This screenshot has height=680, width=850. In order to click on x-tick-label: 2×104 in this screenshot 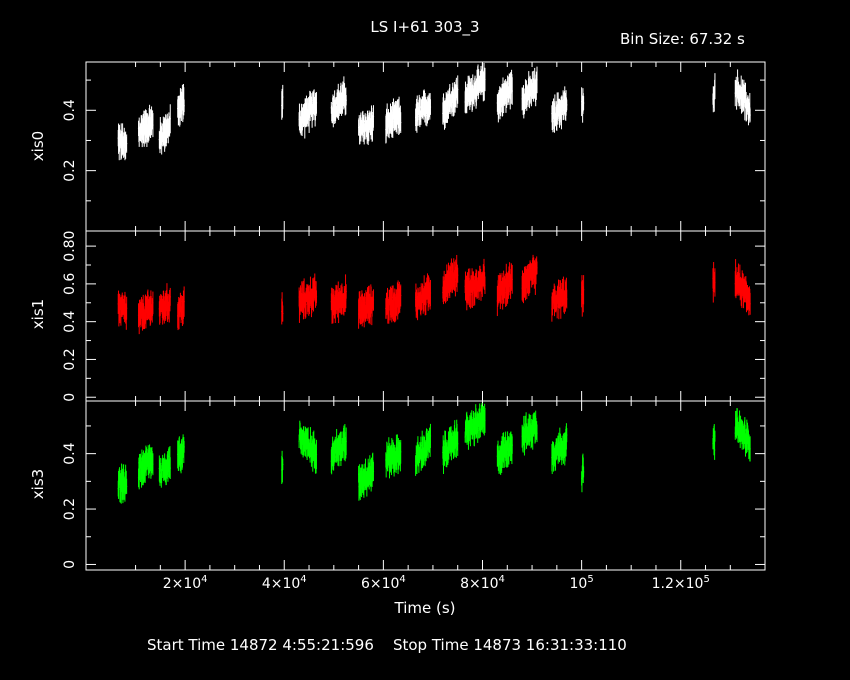, I will do `click(185, 583)`.